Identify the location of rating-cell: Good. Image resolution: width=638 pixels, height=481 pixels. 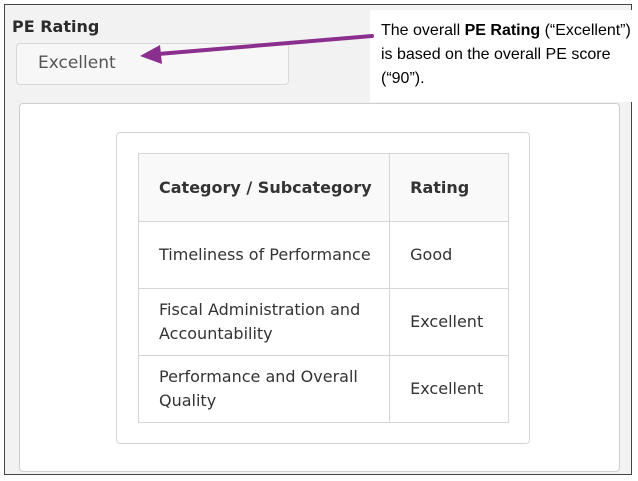
(449, 255).